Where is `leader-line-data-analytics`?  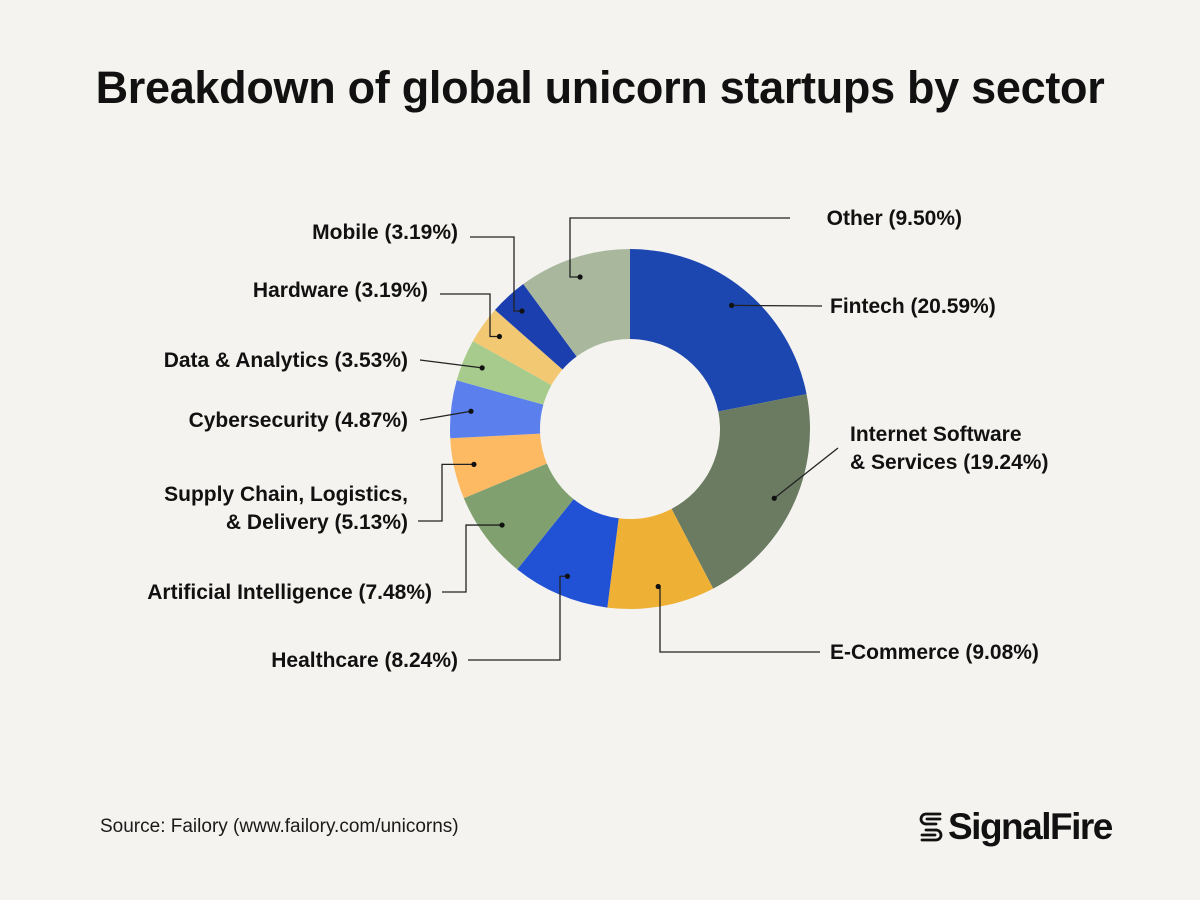
leader-line-data-analytics is located at coordinates (451, 364).